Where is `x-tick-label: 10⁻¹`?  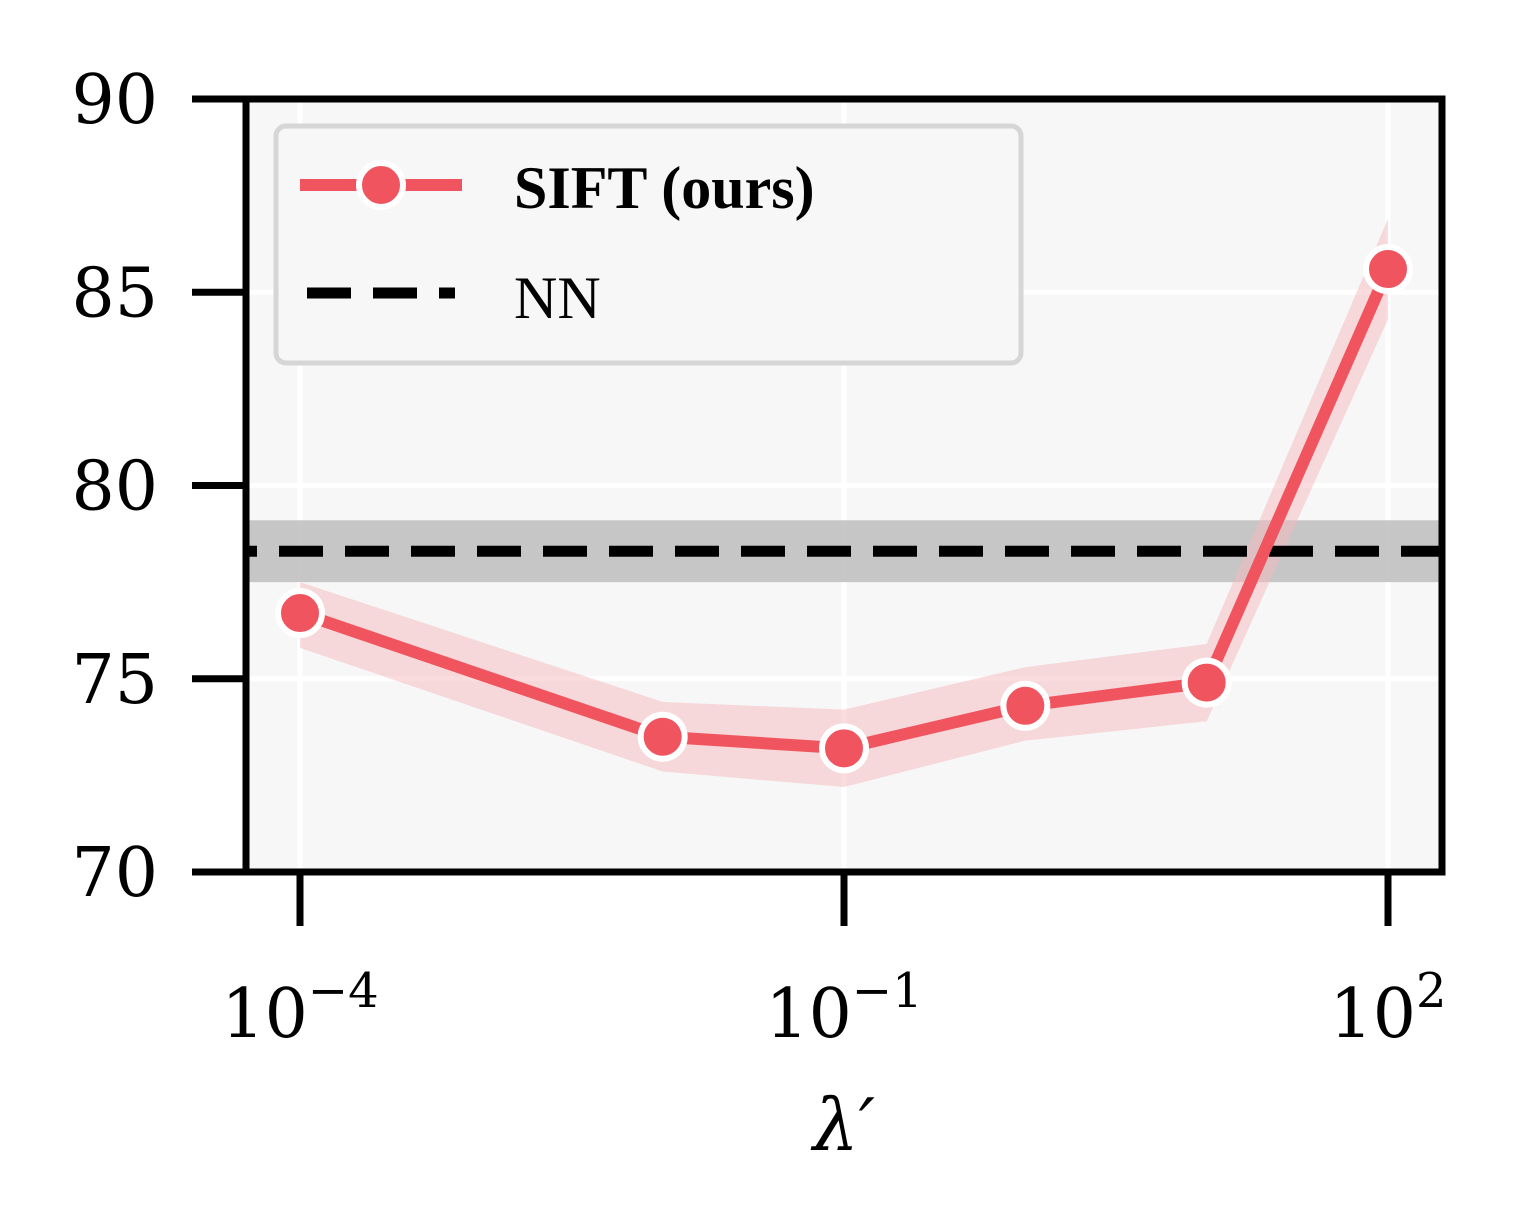 x-tick-label: 10⁻¹ is located at coordinates (843, 1008).